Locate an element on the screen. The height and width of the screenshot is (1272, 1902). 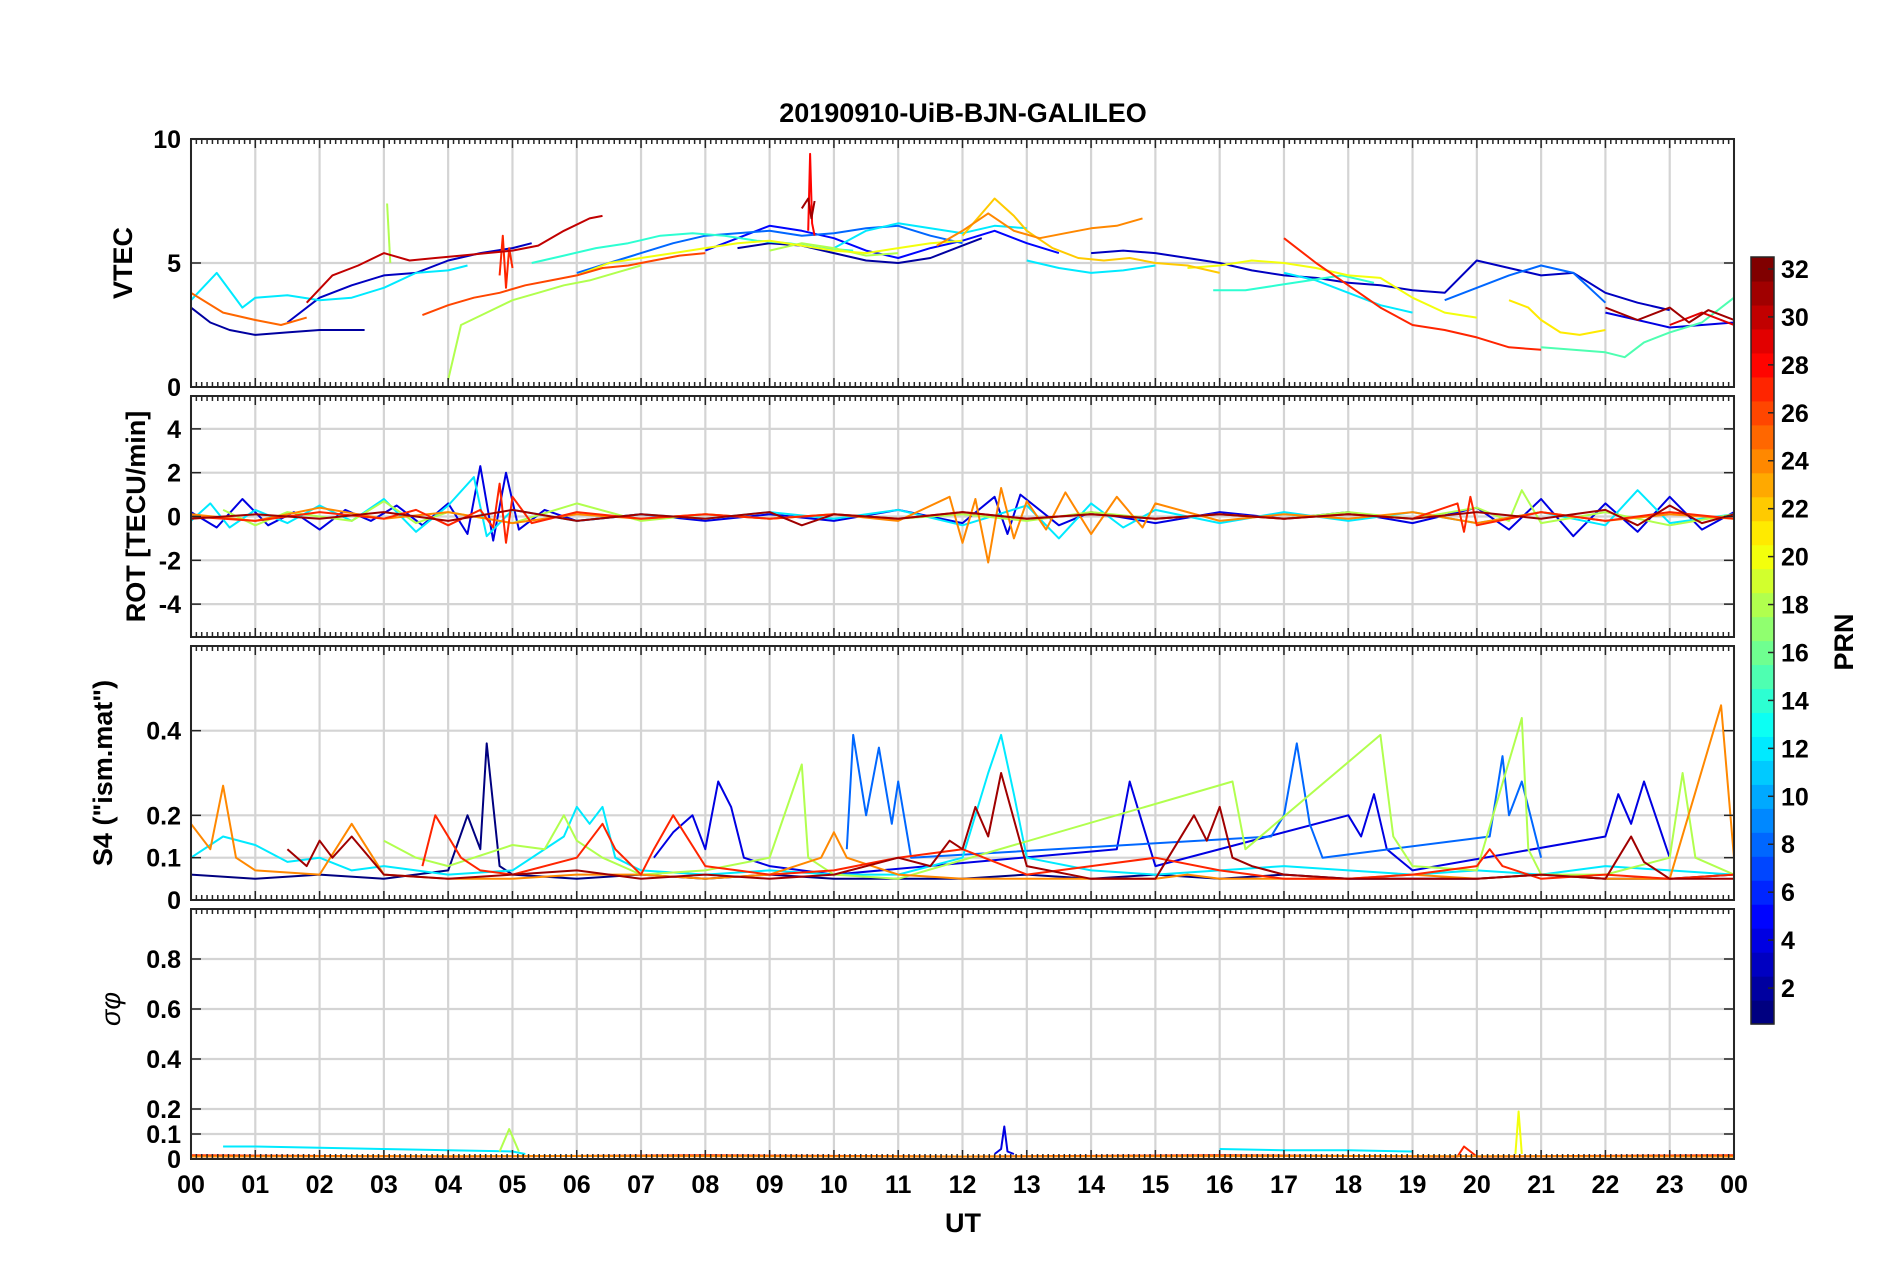
x-tick-label: 13 is located at coordinates (1027, 1185).